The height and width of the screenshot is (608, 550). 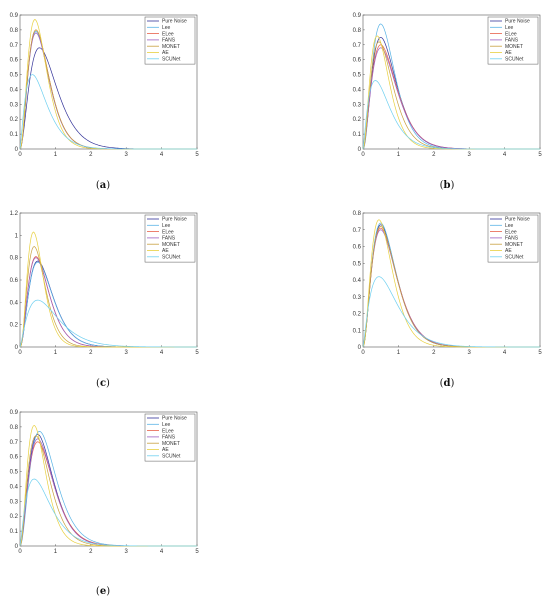 What do you see at coordinates (447, 383) in the screenshot?
I see `caption-d-letter: d` at bounding box center [447, 383].